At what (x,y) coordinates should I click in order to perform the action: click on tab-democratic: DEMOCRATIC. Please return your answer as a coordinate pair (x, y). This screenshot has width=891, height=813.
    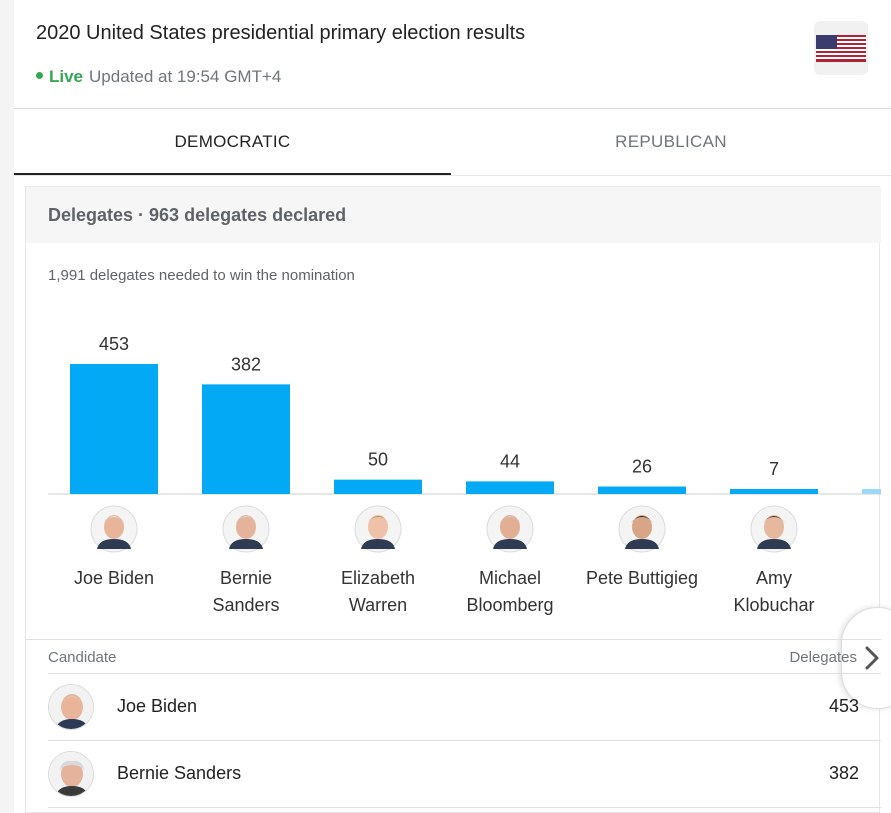
    Looking at the image, I should click on (232, 142).